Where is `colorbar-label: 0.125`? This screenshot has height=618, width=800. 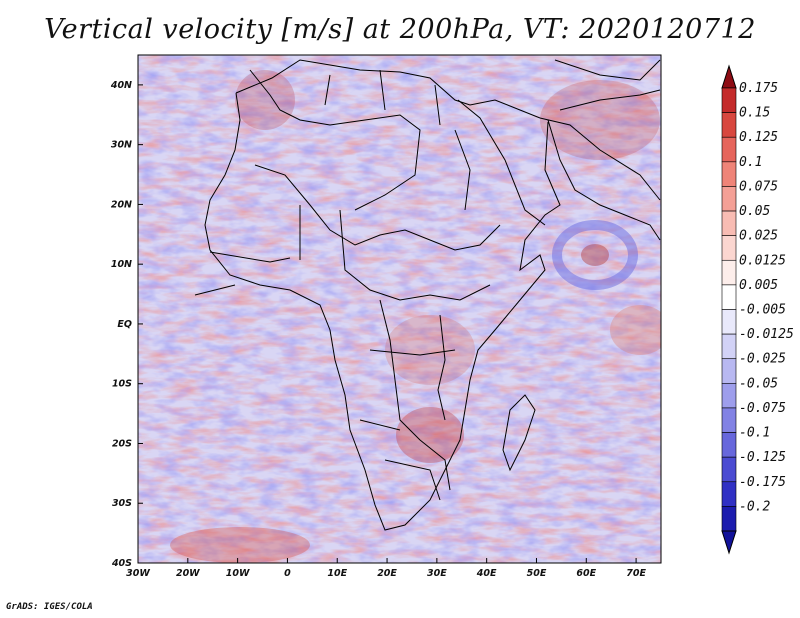 colorbar-label: 0.125 is located at coordinates (758, 137).